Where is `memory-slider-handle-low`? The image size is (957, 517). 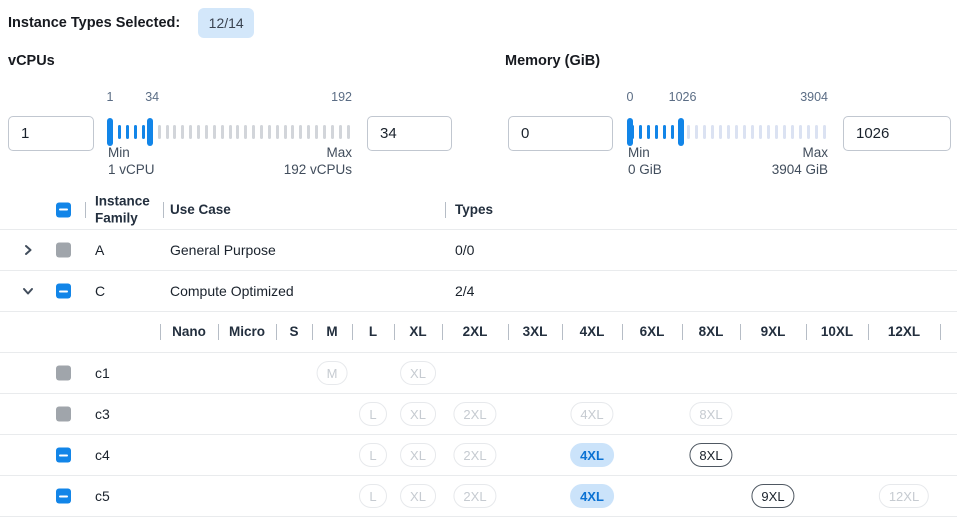 memory-slider-handle-low is located at coordinates (630, 132).